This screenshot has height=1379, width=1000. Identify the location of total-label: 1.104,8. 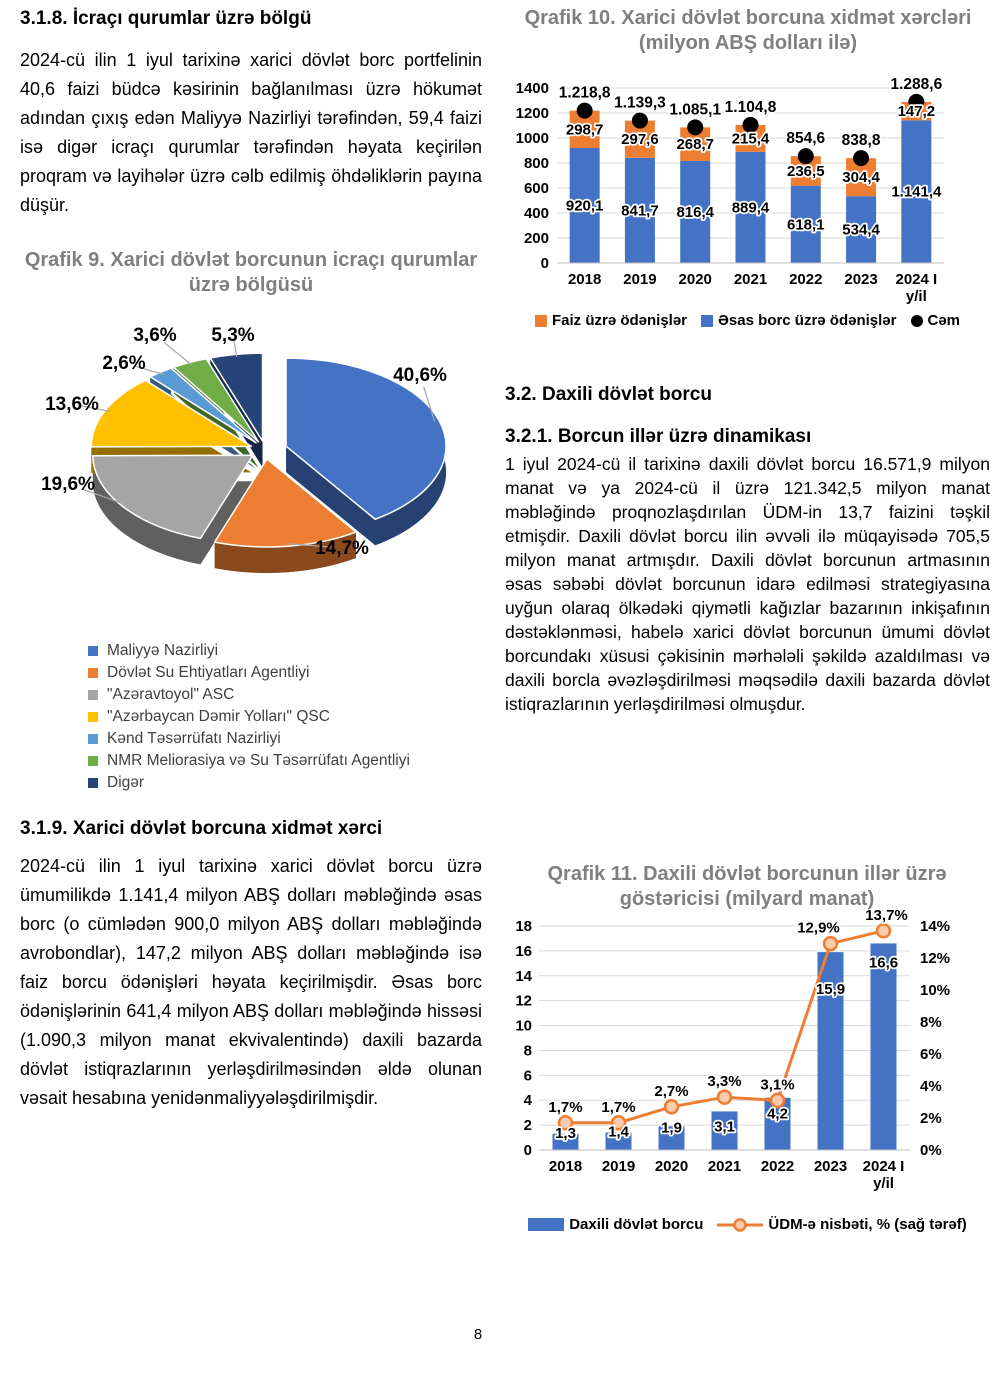
(751, 107).